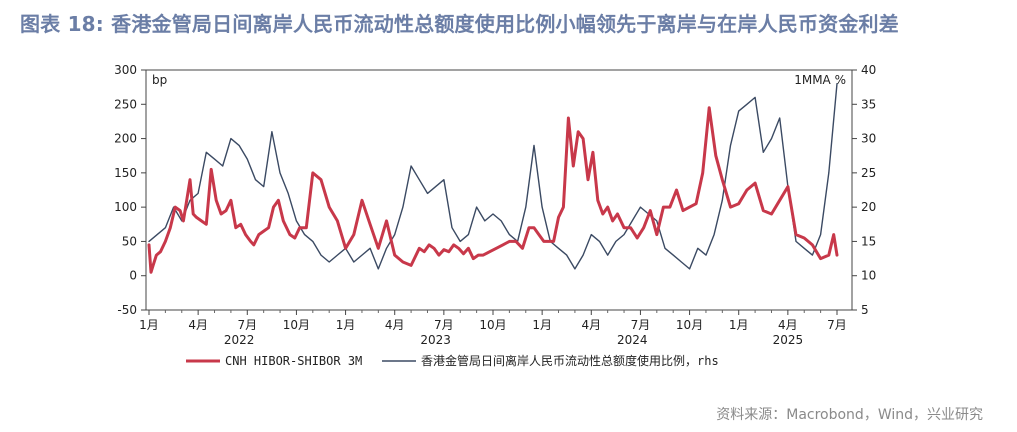 The width and height of the screenshot is (1017, 432). Describe the element at coordinates (849, 415) in the screenshot. I see `source-note: 资料来源：Macrobond，Wind，兴业研究` at that location.